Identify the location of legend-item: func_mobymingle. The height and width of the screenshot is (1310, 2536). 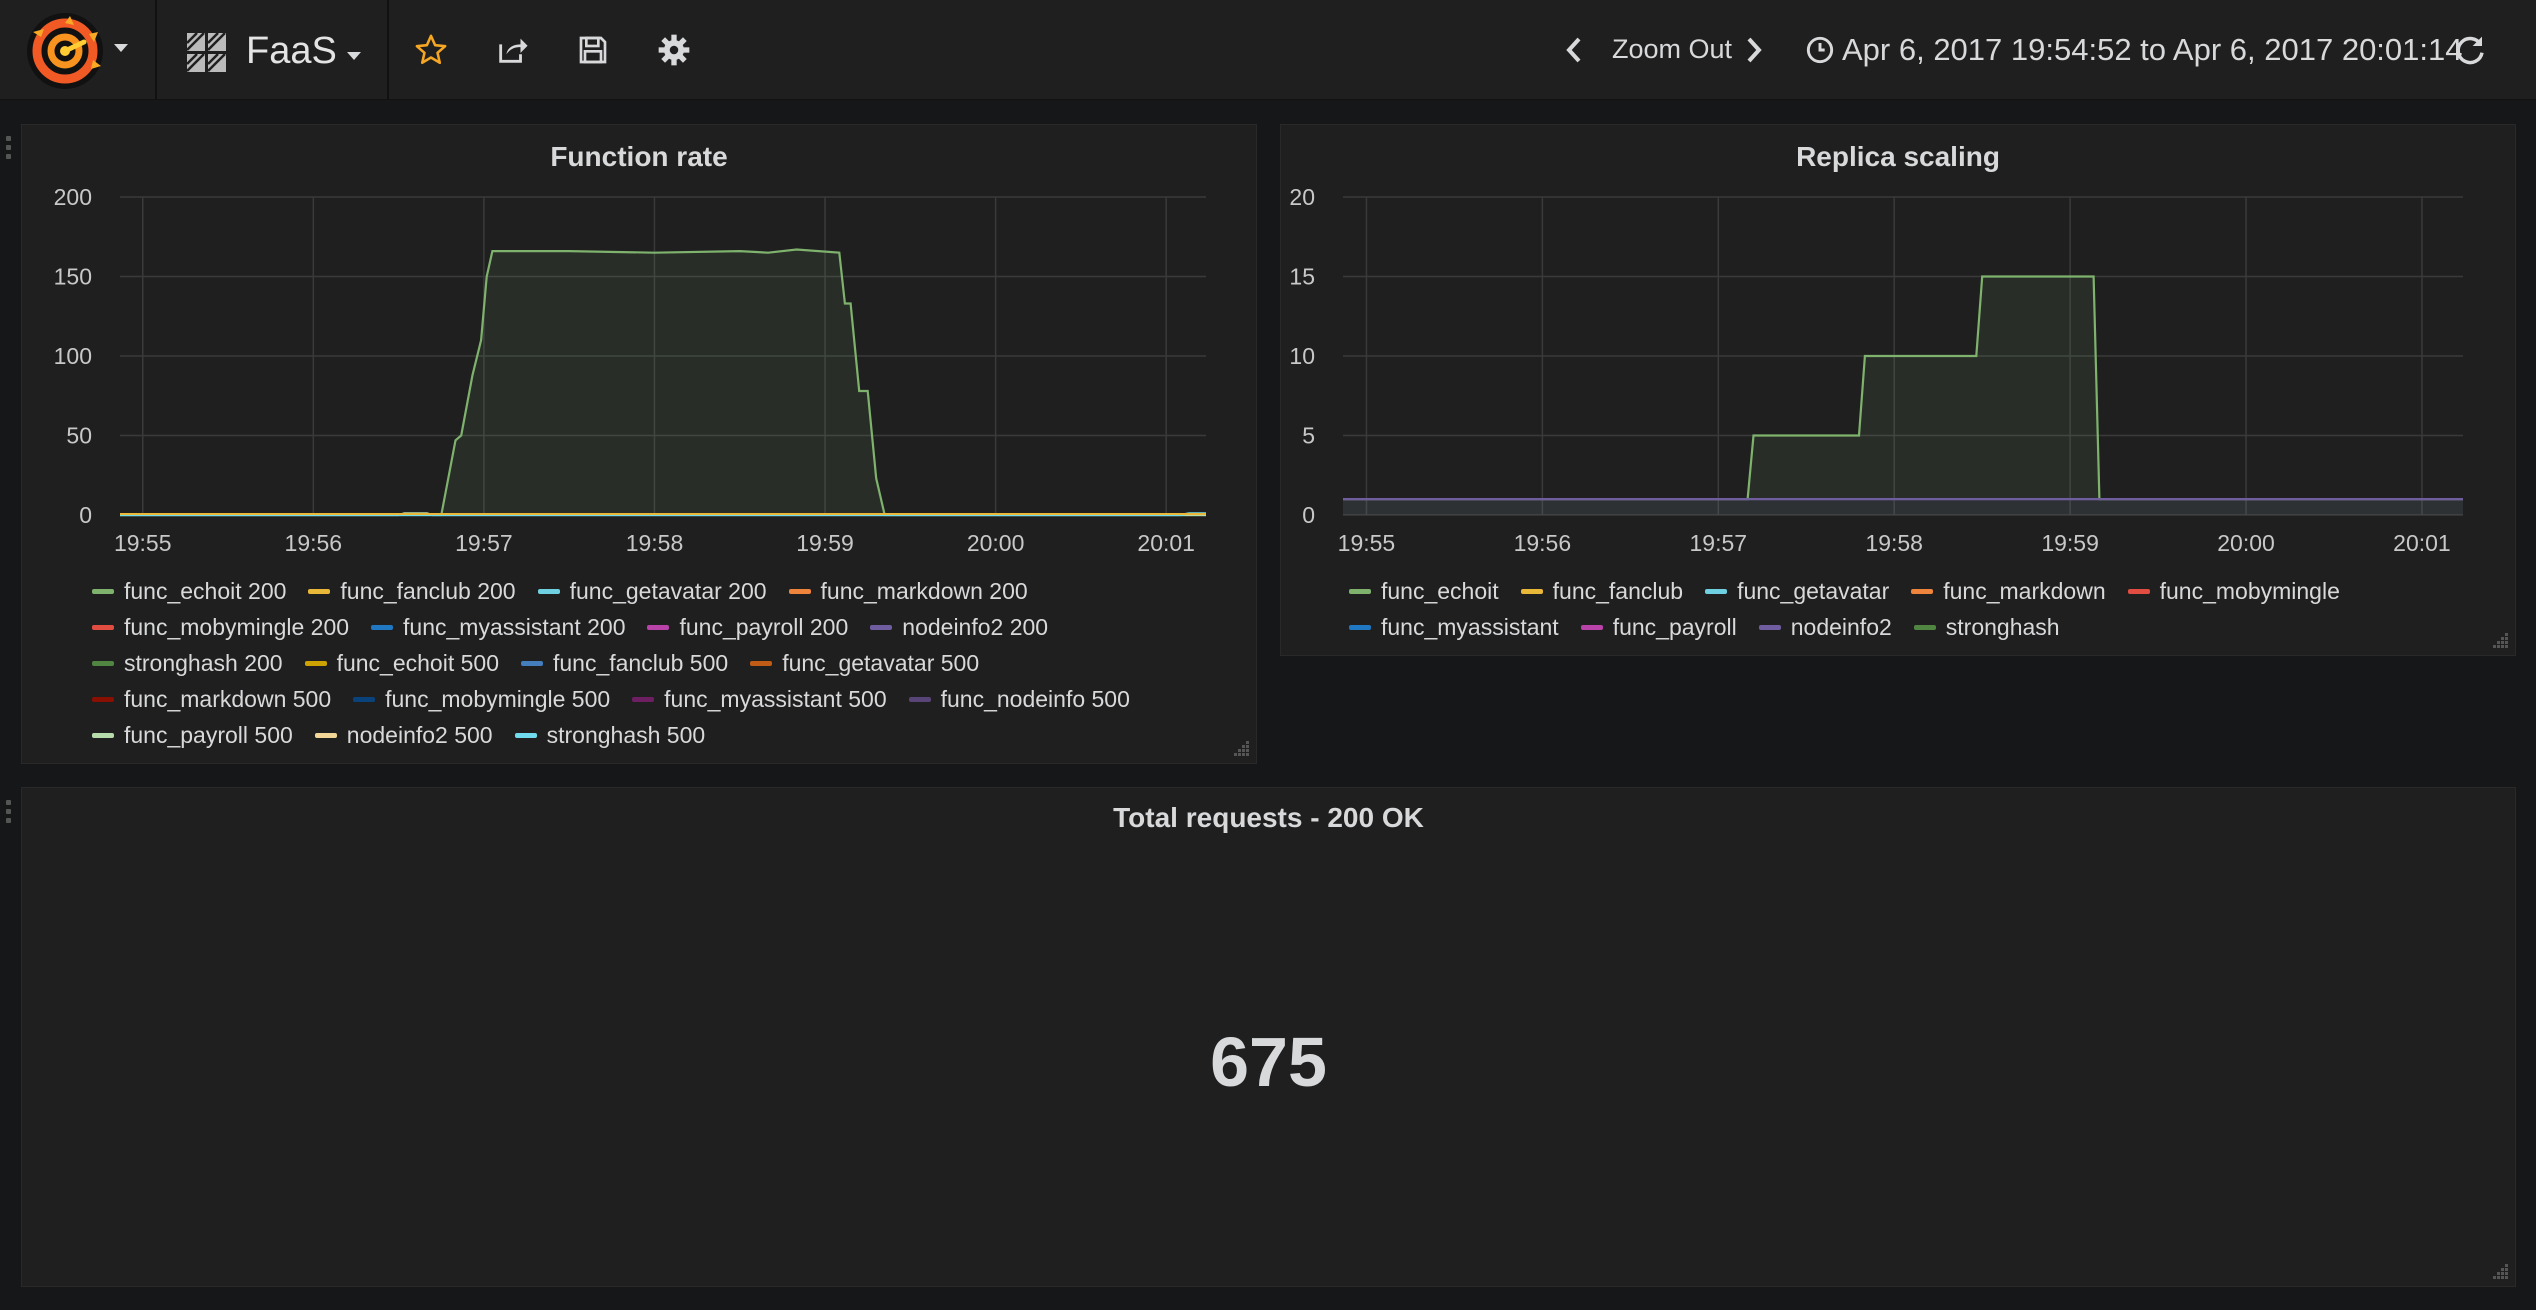
(2233, 591).